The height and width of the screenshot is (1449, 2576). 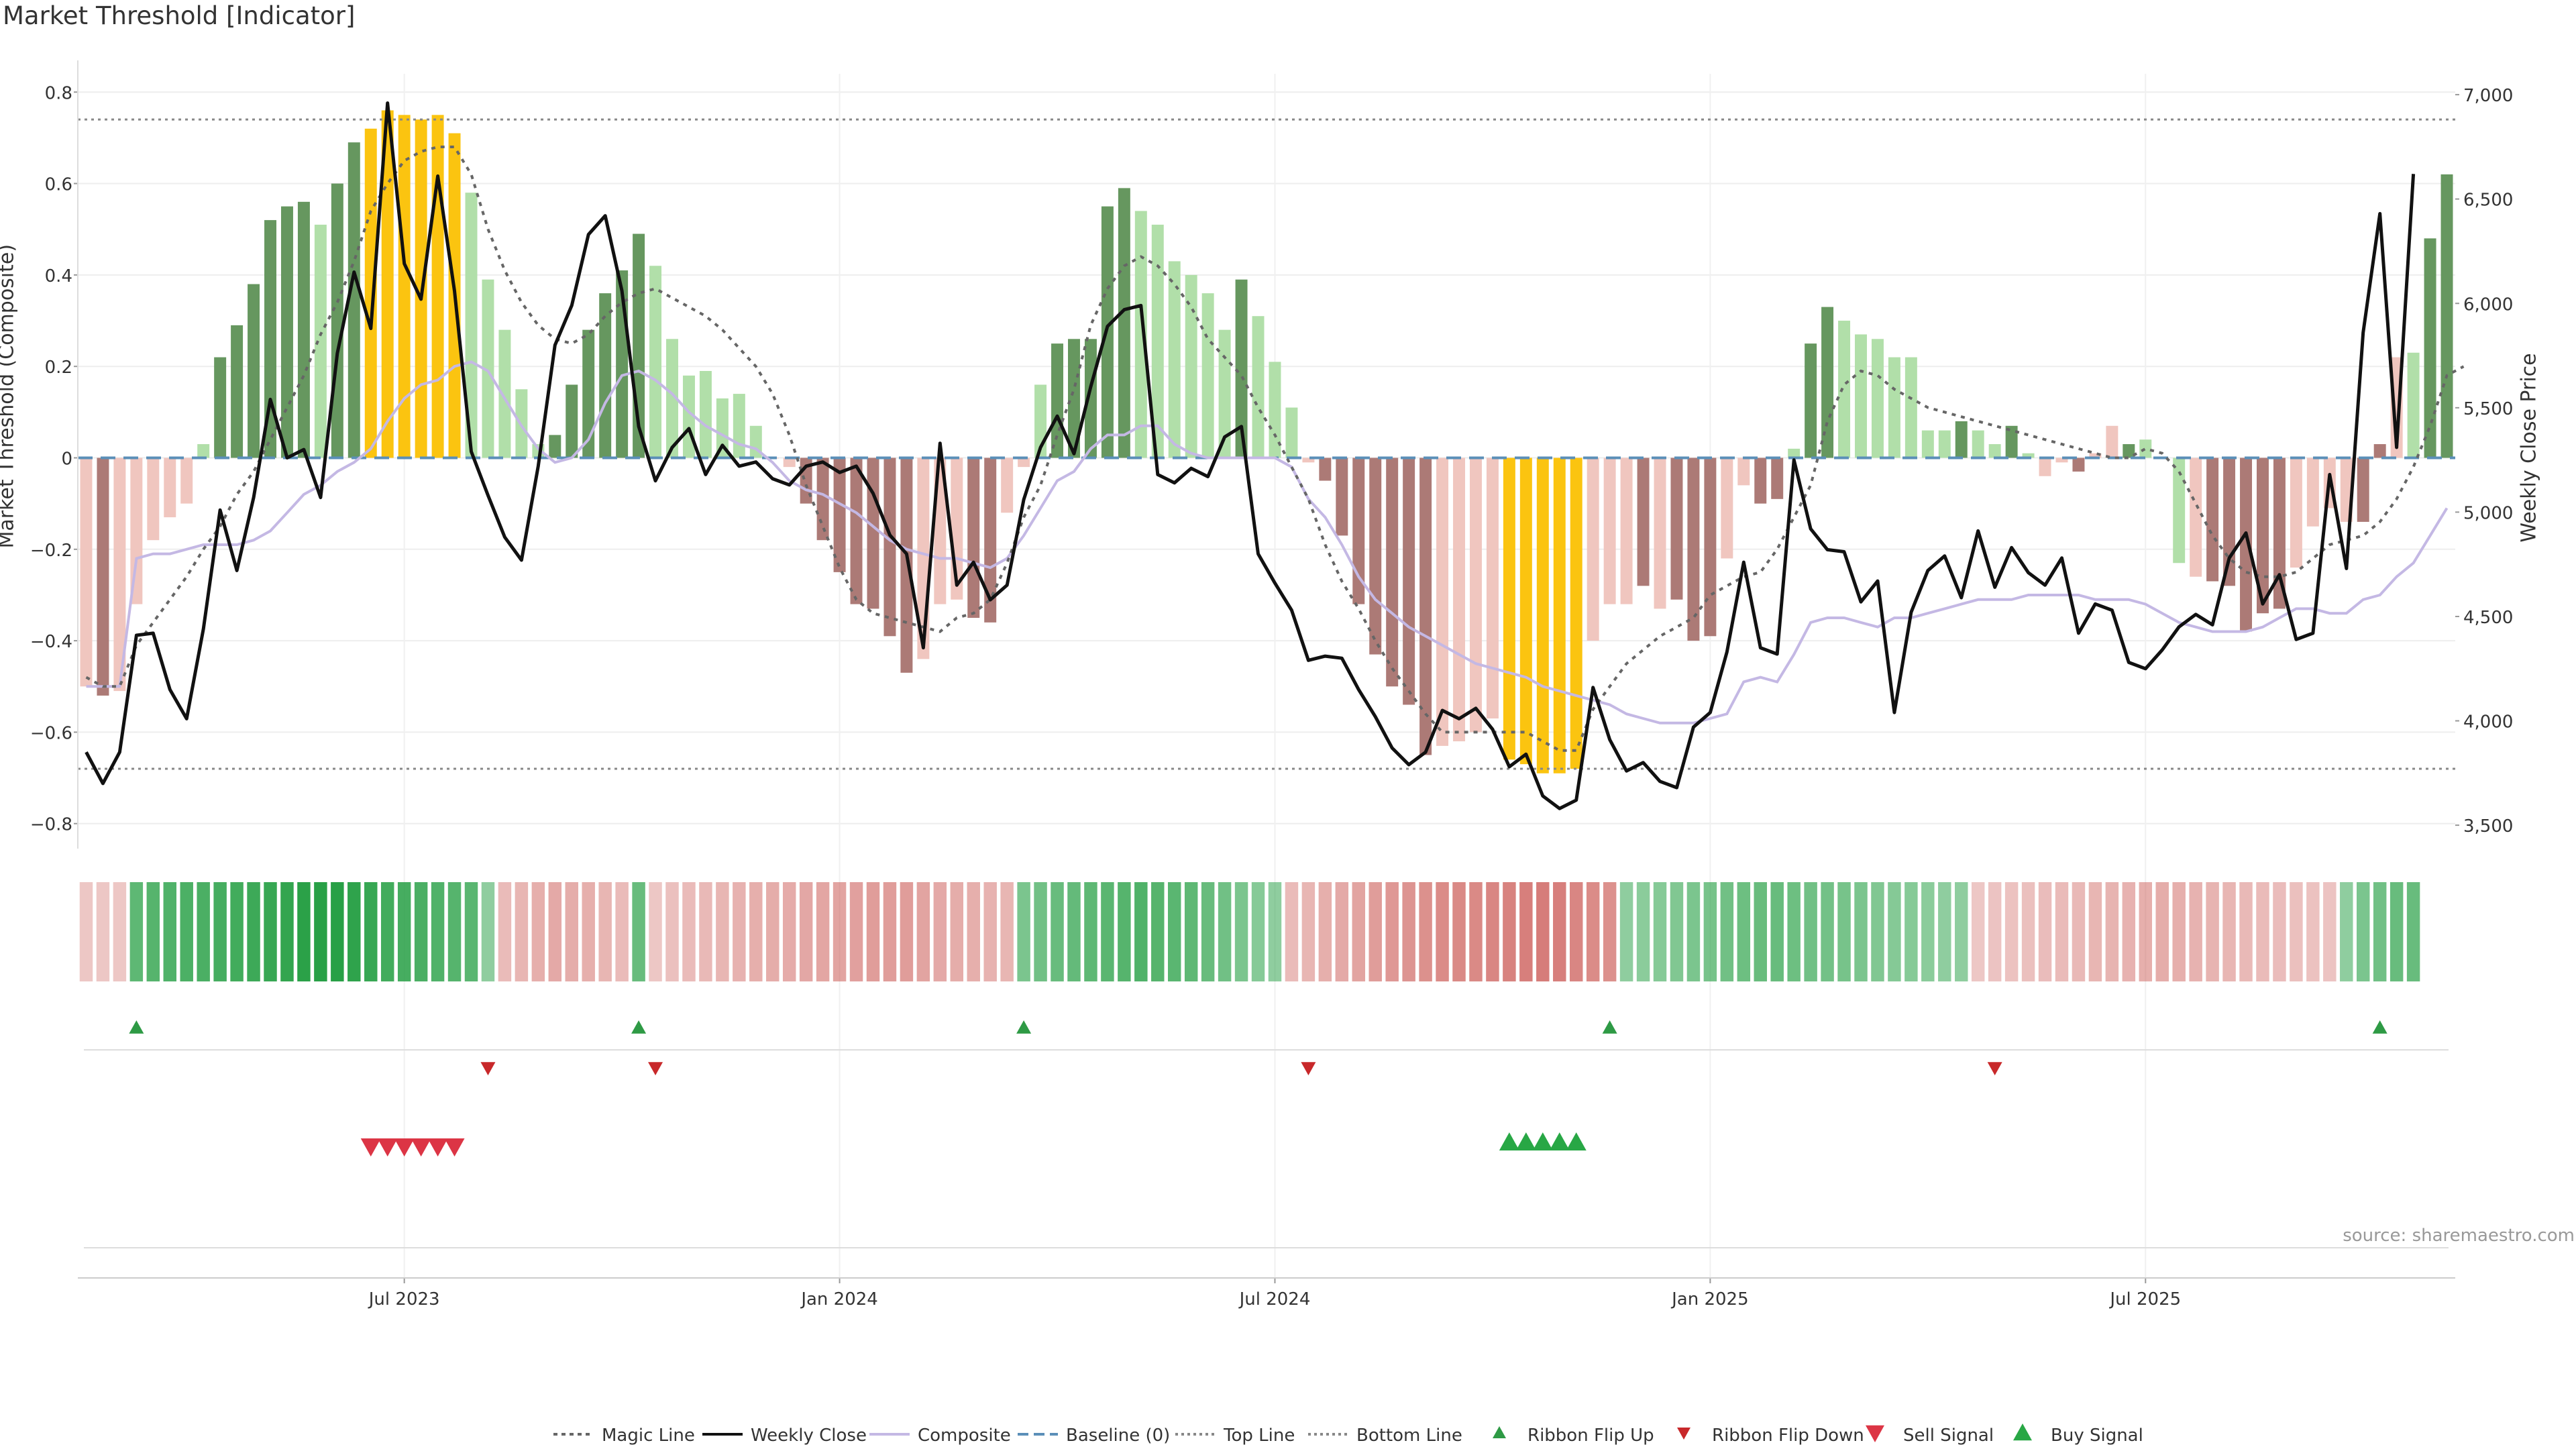 I want to click on y-right-tick-label: 5,500, so click(x=2488, y=409).